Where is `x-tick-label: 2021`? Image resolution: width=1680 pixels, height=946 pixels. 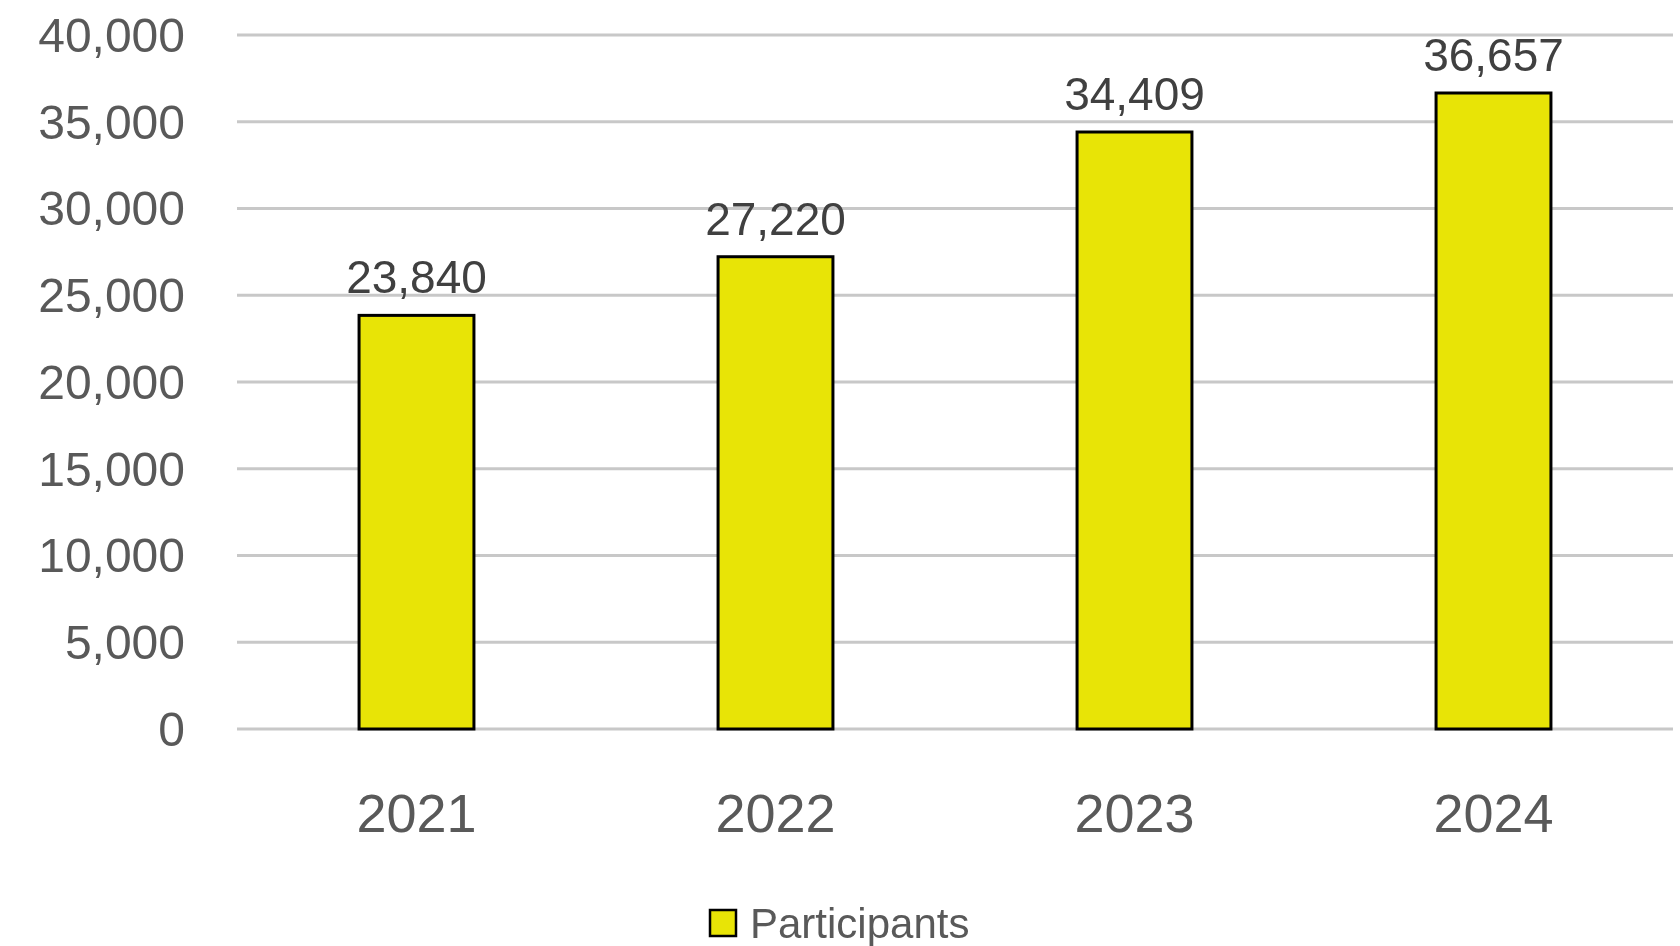
x-tick-label: 2021 is located at coordinates (416, 813).